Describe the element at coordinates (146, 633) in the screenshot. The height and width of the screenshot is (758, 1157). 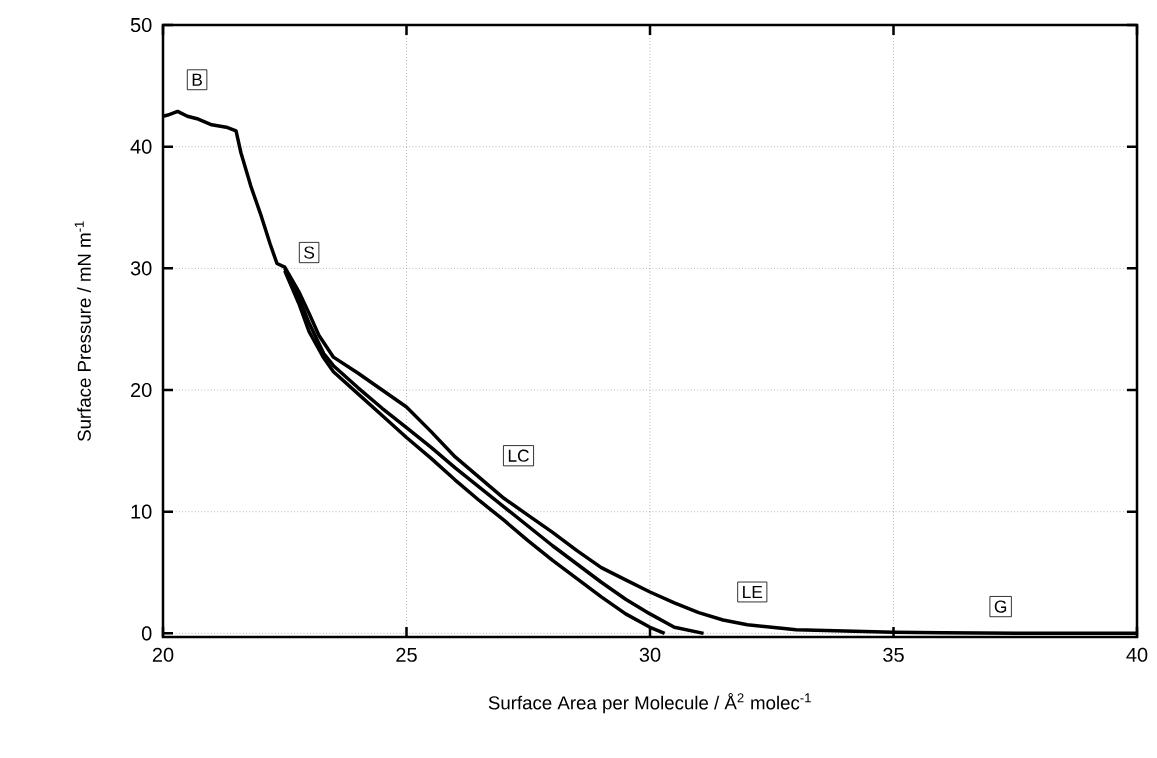
I see `y-tick-label: 0` at that location.